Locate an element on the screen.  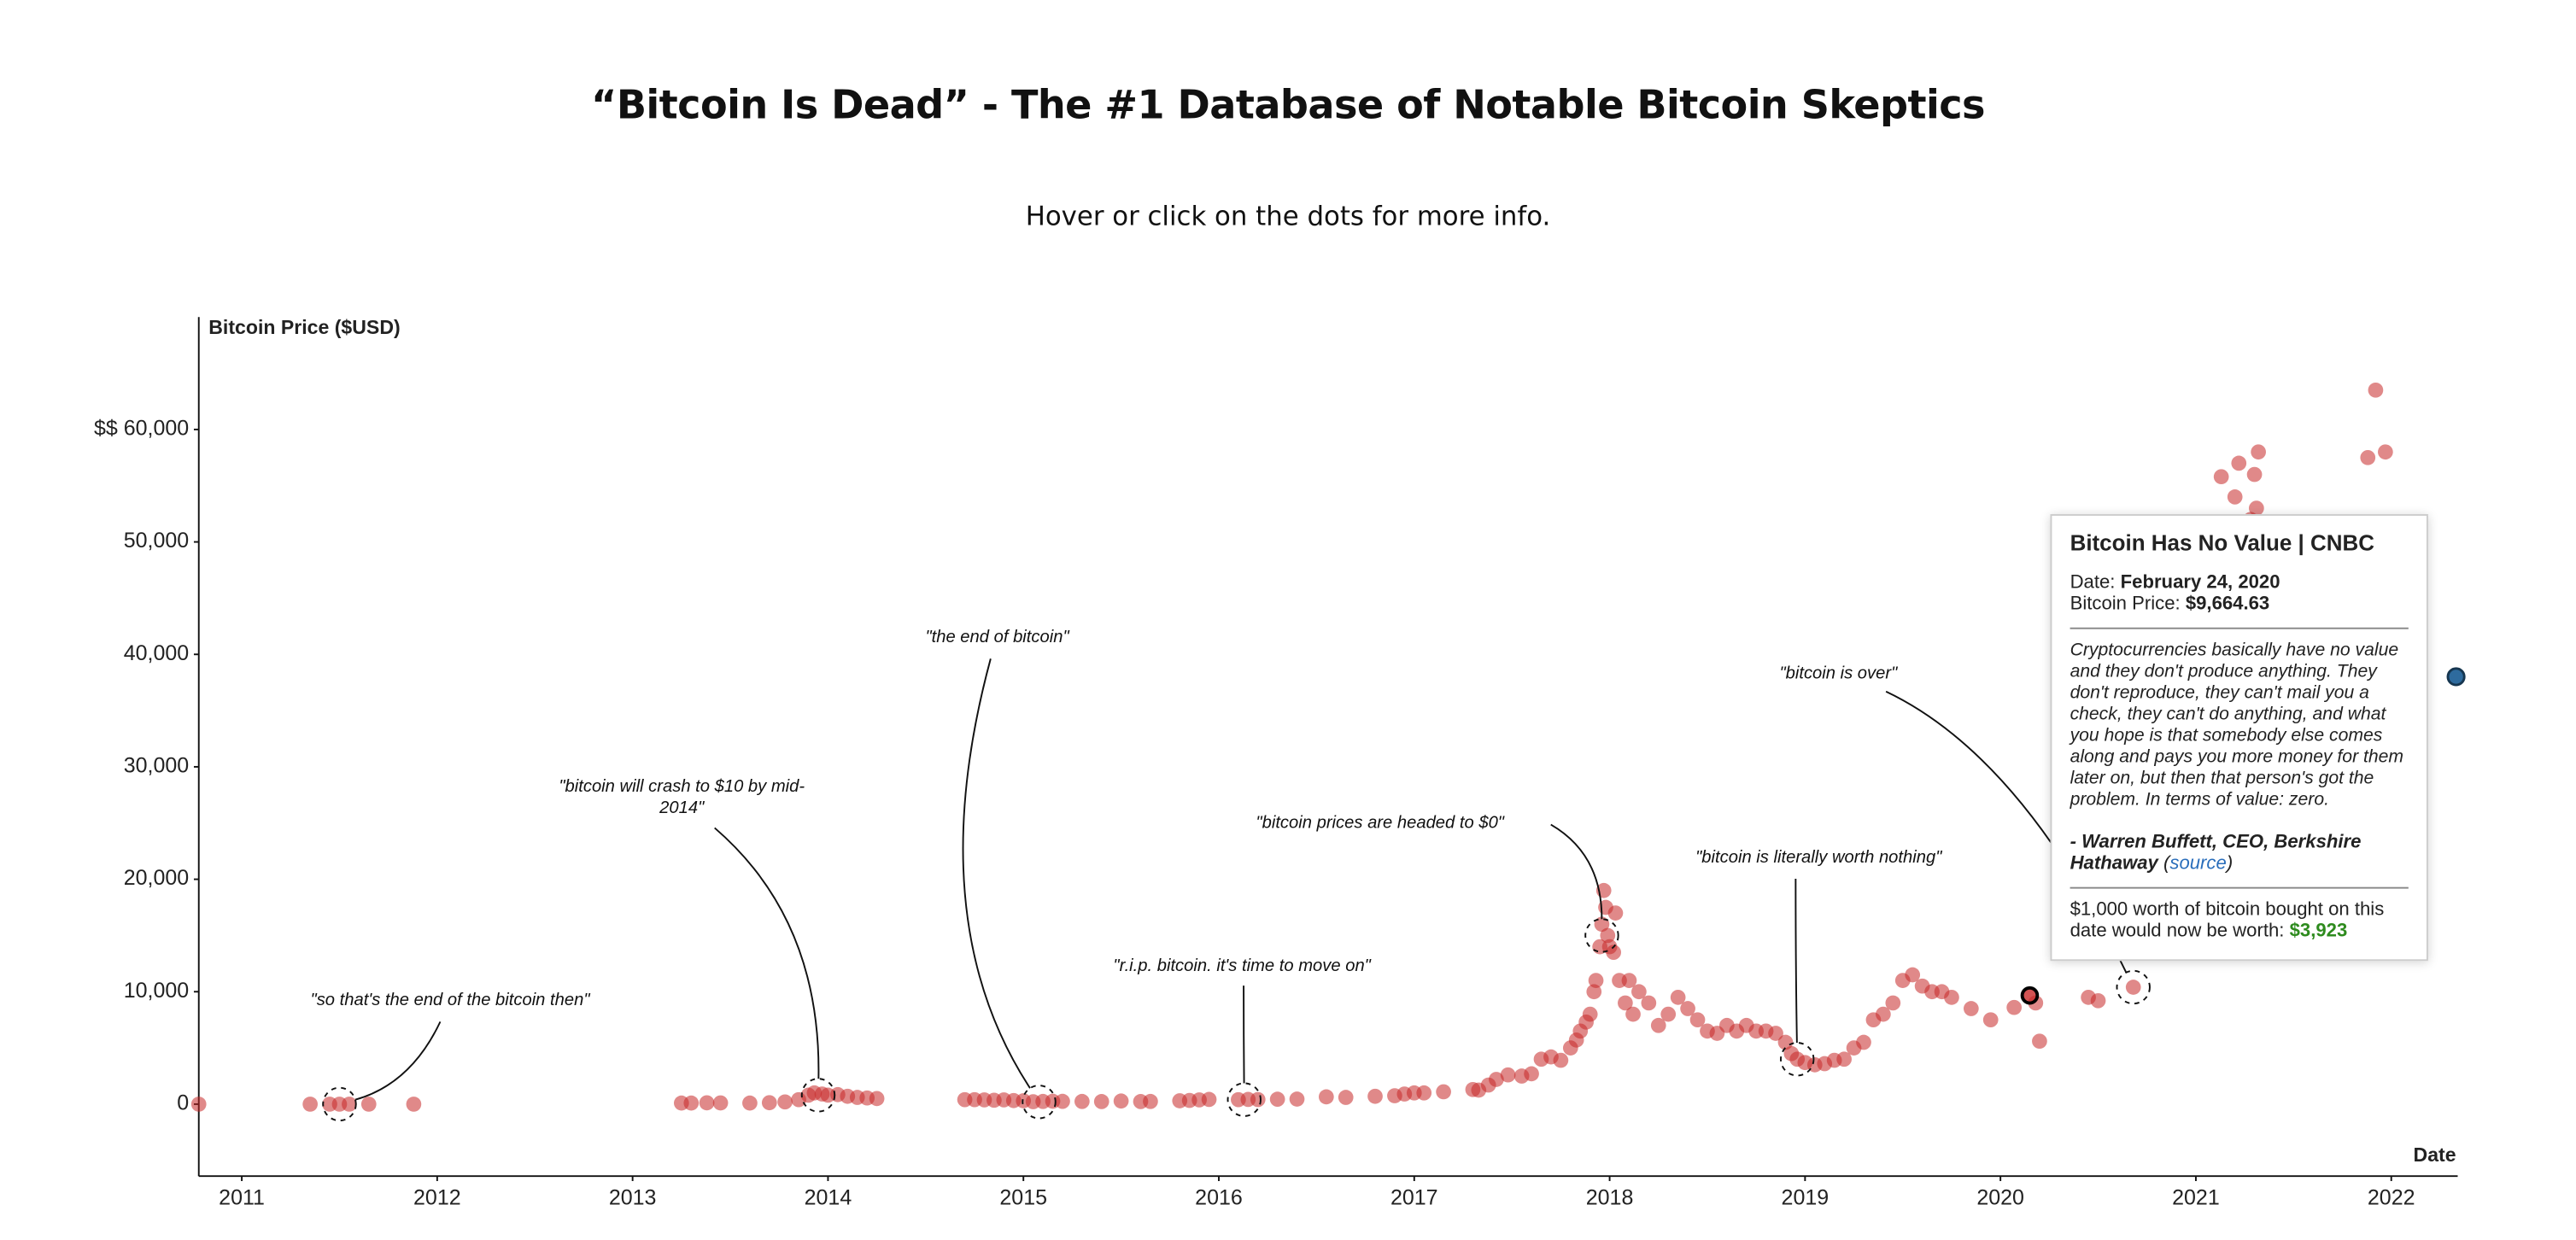
annotation-text: "bitcoin prices are headed to $0" is located at coordinates (1380, 823).